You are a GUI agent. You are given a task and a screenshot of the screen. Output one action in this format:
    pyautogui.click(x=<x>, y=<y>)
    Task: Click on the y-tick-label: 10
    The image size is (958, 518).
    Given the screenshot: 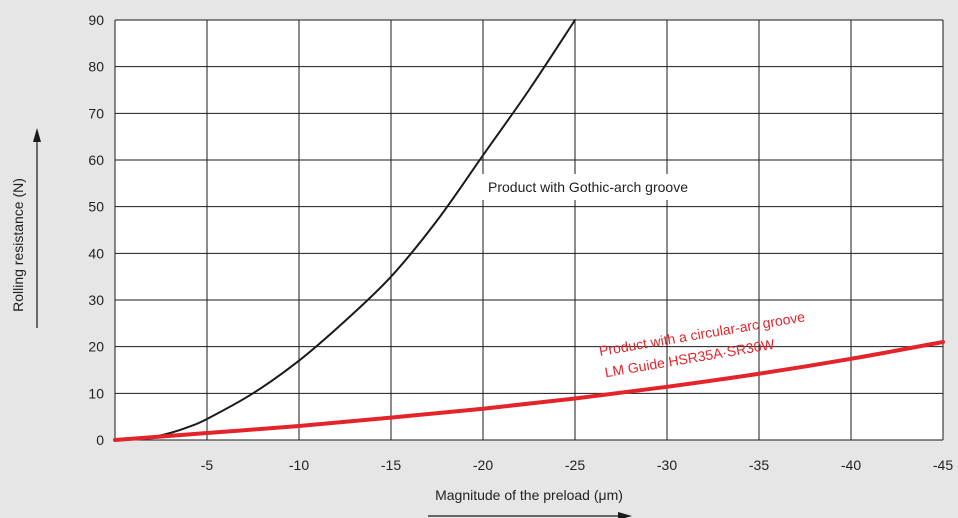 What is the action you would take?
    pyautogui.click(x=96, y=393)
    